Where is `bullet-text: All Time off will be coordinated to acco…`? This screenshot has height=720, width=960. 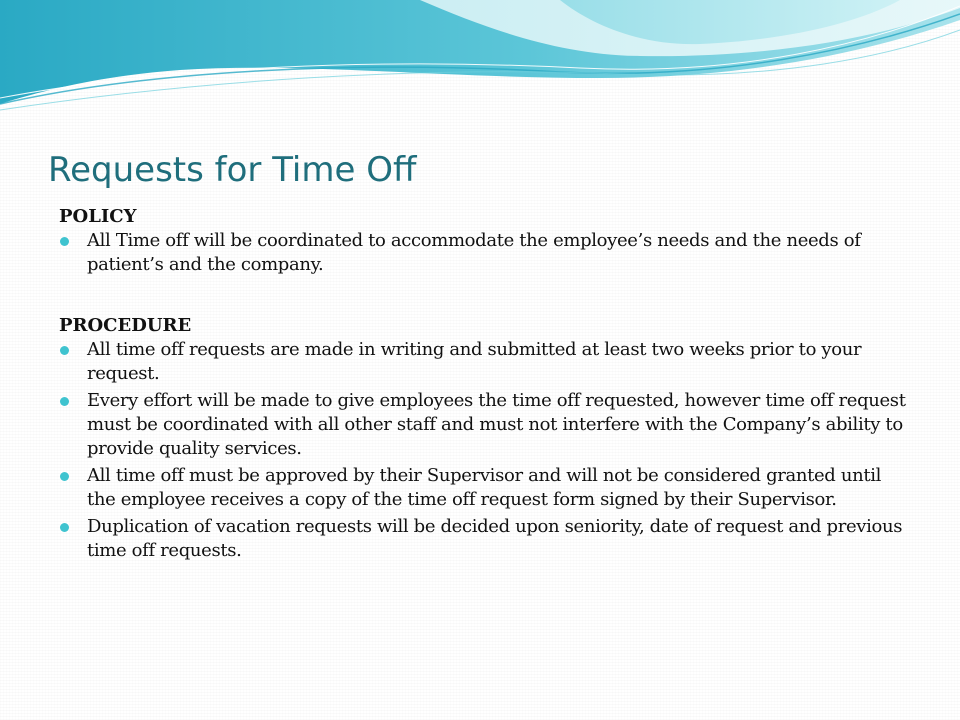 bullet-text: All Time off will be coordinated to acco… is located at coordinates (474, 252).